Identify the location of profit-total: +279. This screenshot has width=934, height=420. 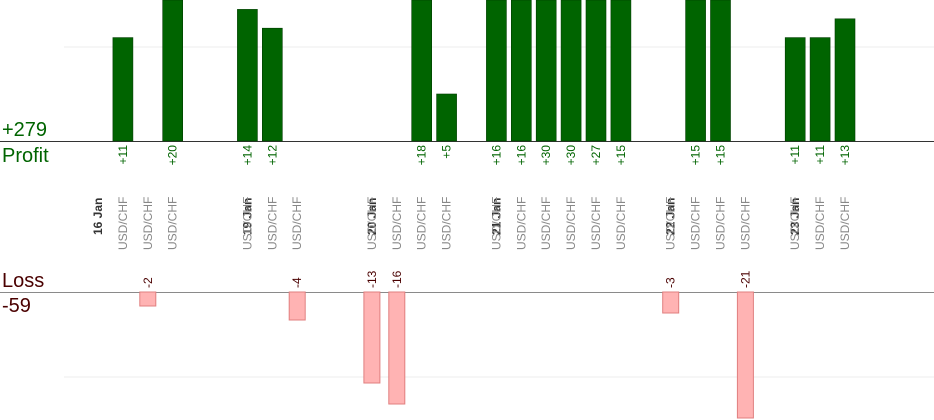
(25, 130).